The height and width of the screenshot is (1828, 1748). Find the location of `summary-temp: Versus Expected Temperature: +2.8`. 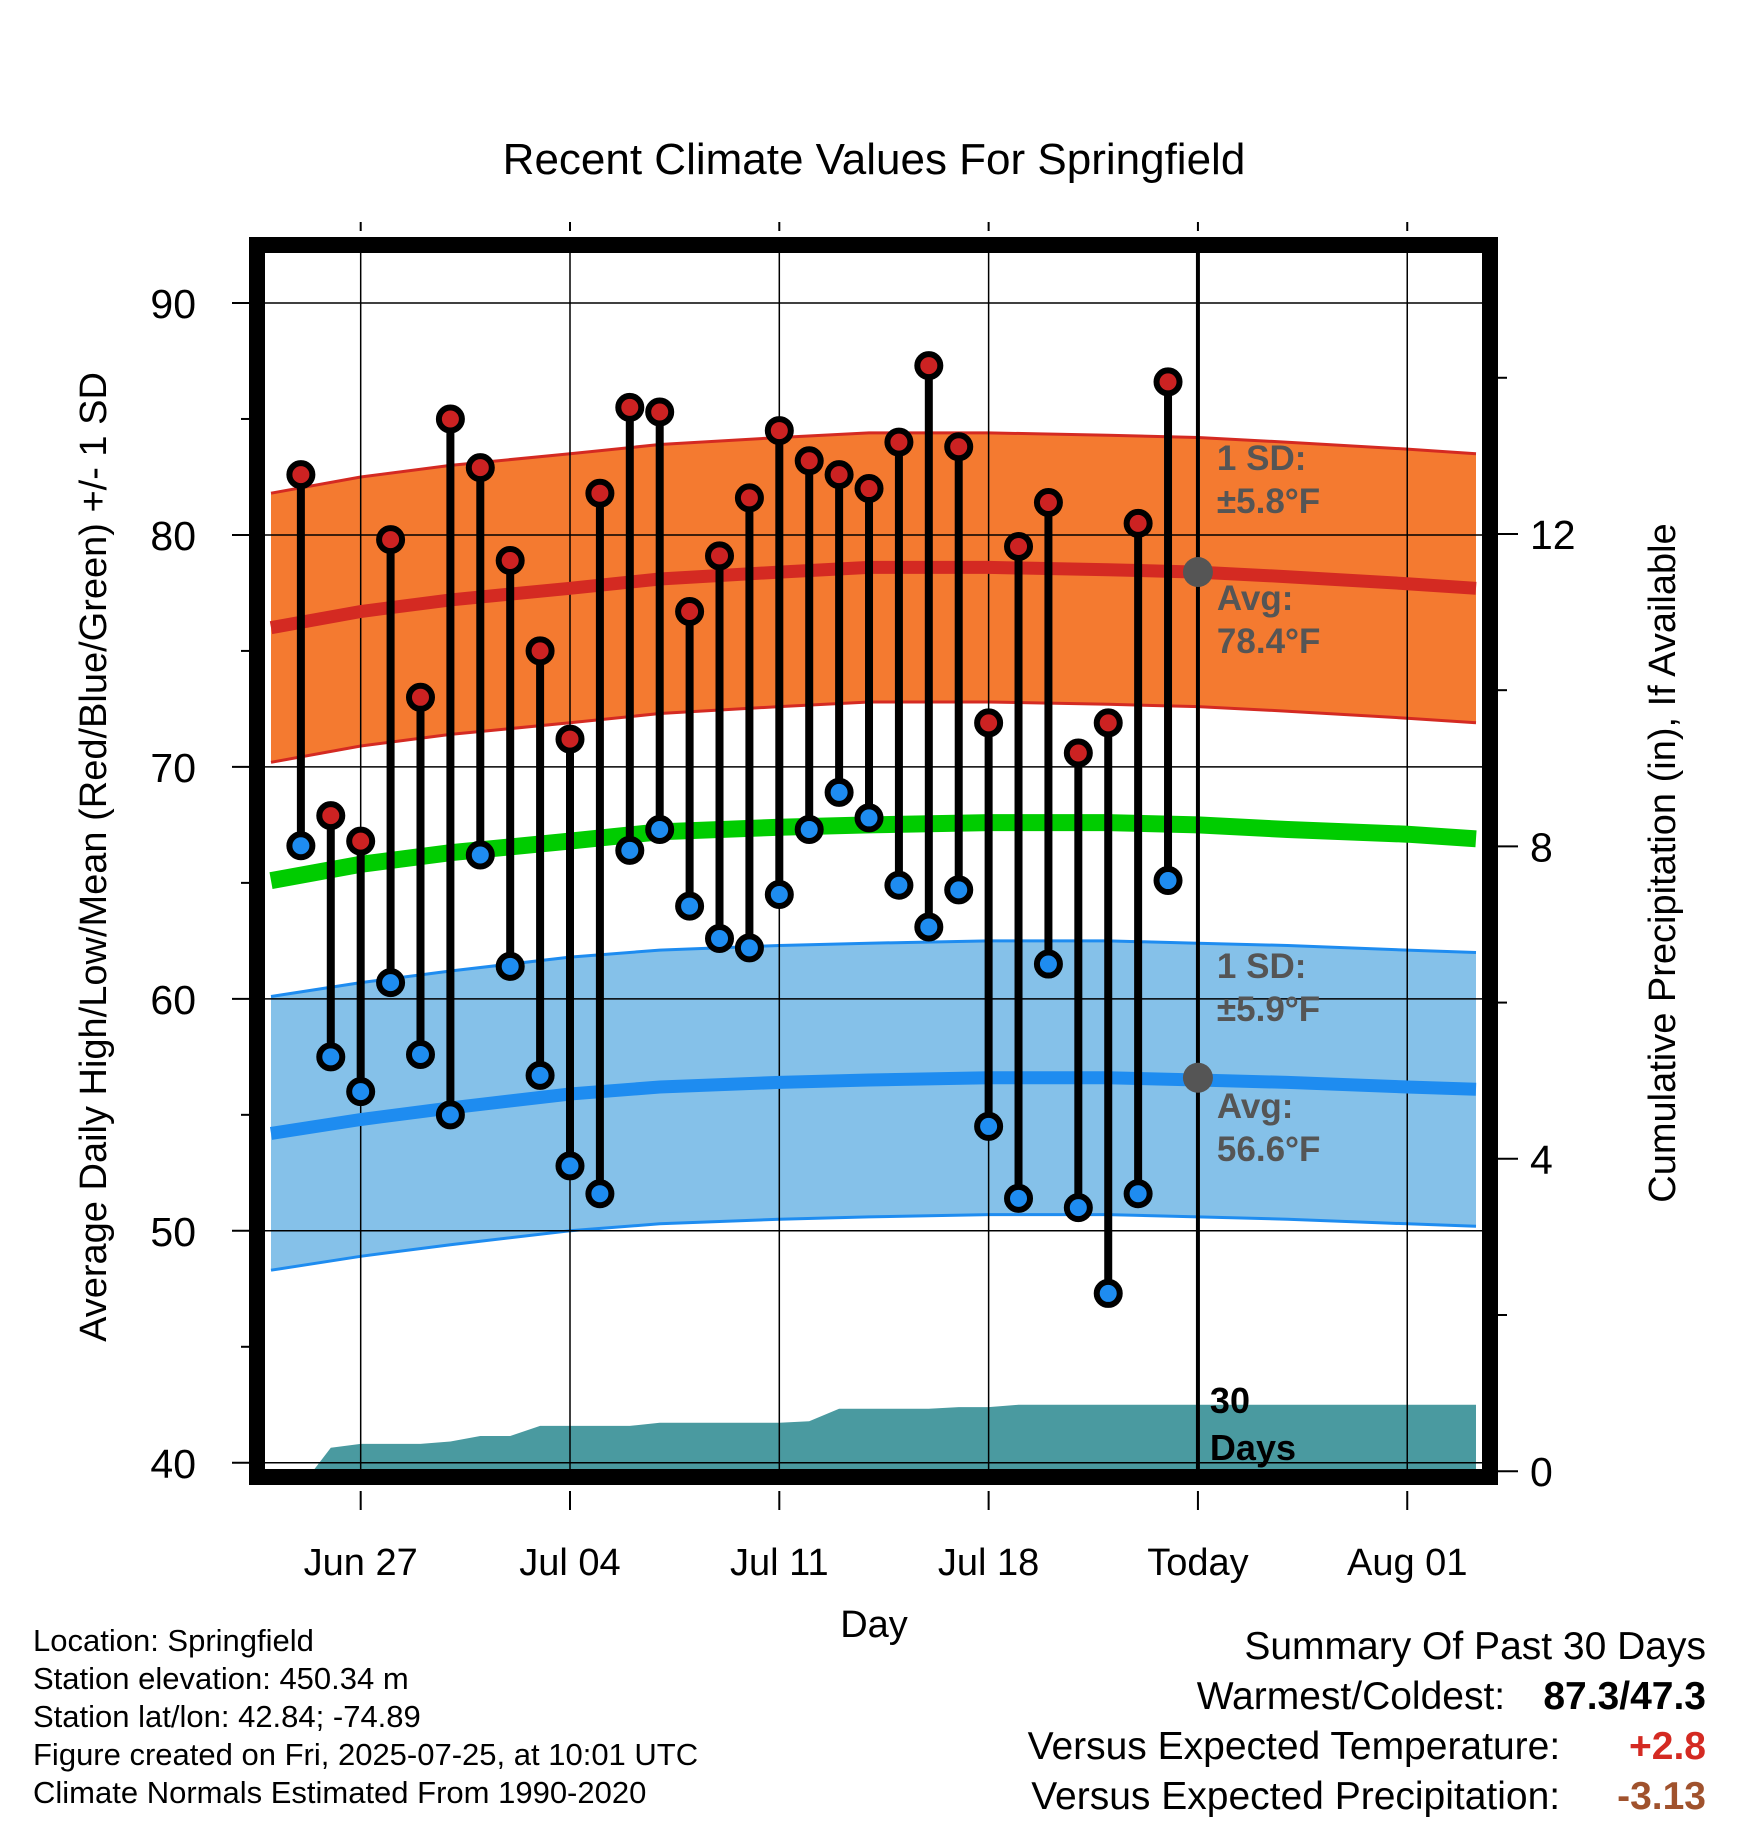

summary-temp: Versus Expected Temperature: +2.8 is located at coordinates (1367, 1747).